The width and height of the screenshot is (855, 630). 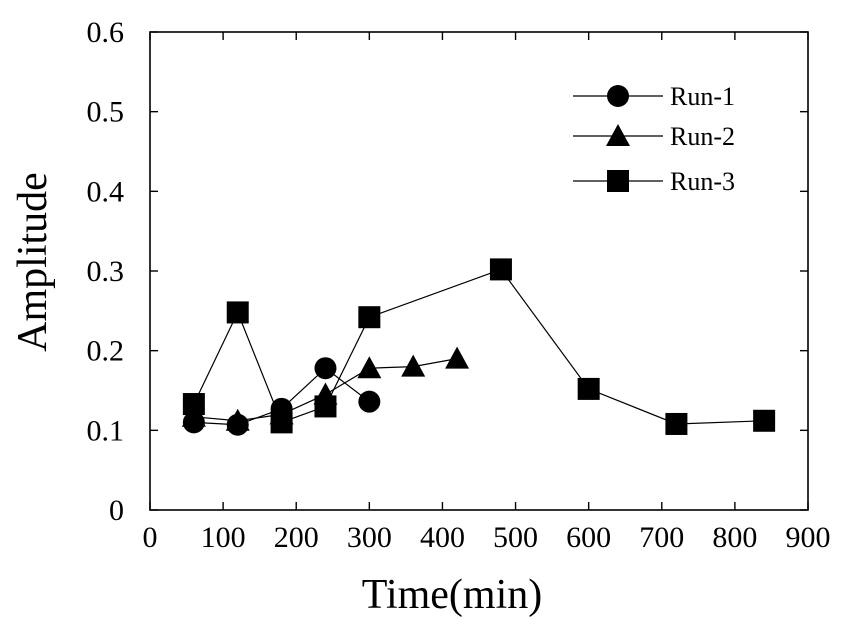 I want to click on x-tick-label: 700, so click(x=661, y=537).